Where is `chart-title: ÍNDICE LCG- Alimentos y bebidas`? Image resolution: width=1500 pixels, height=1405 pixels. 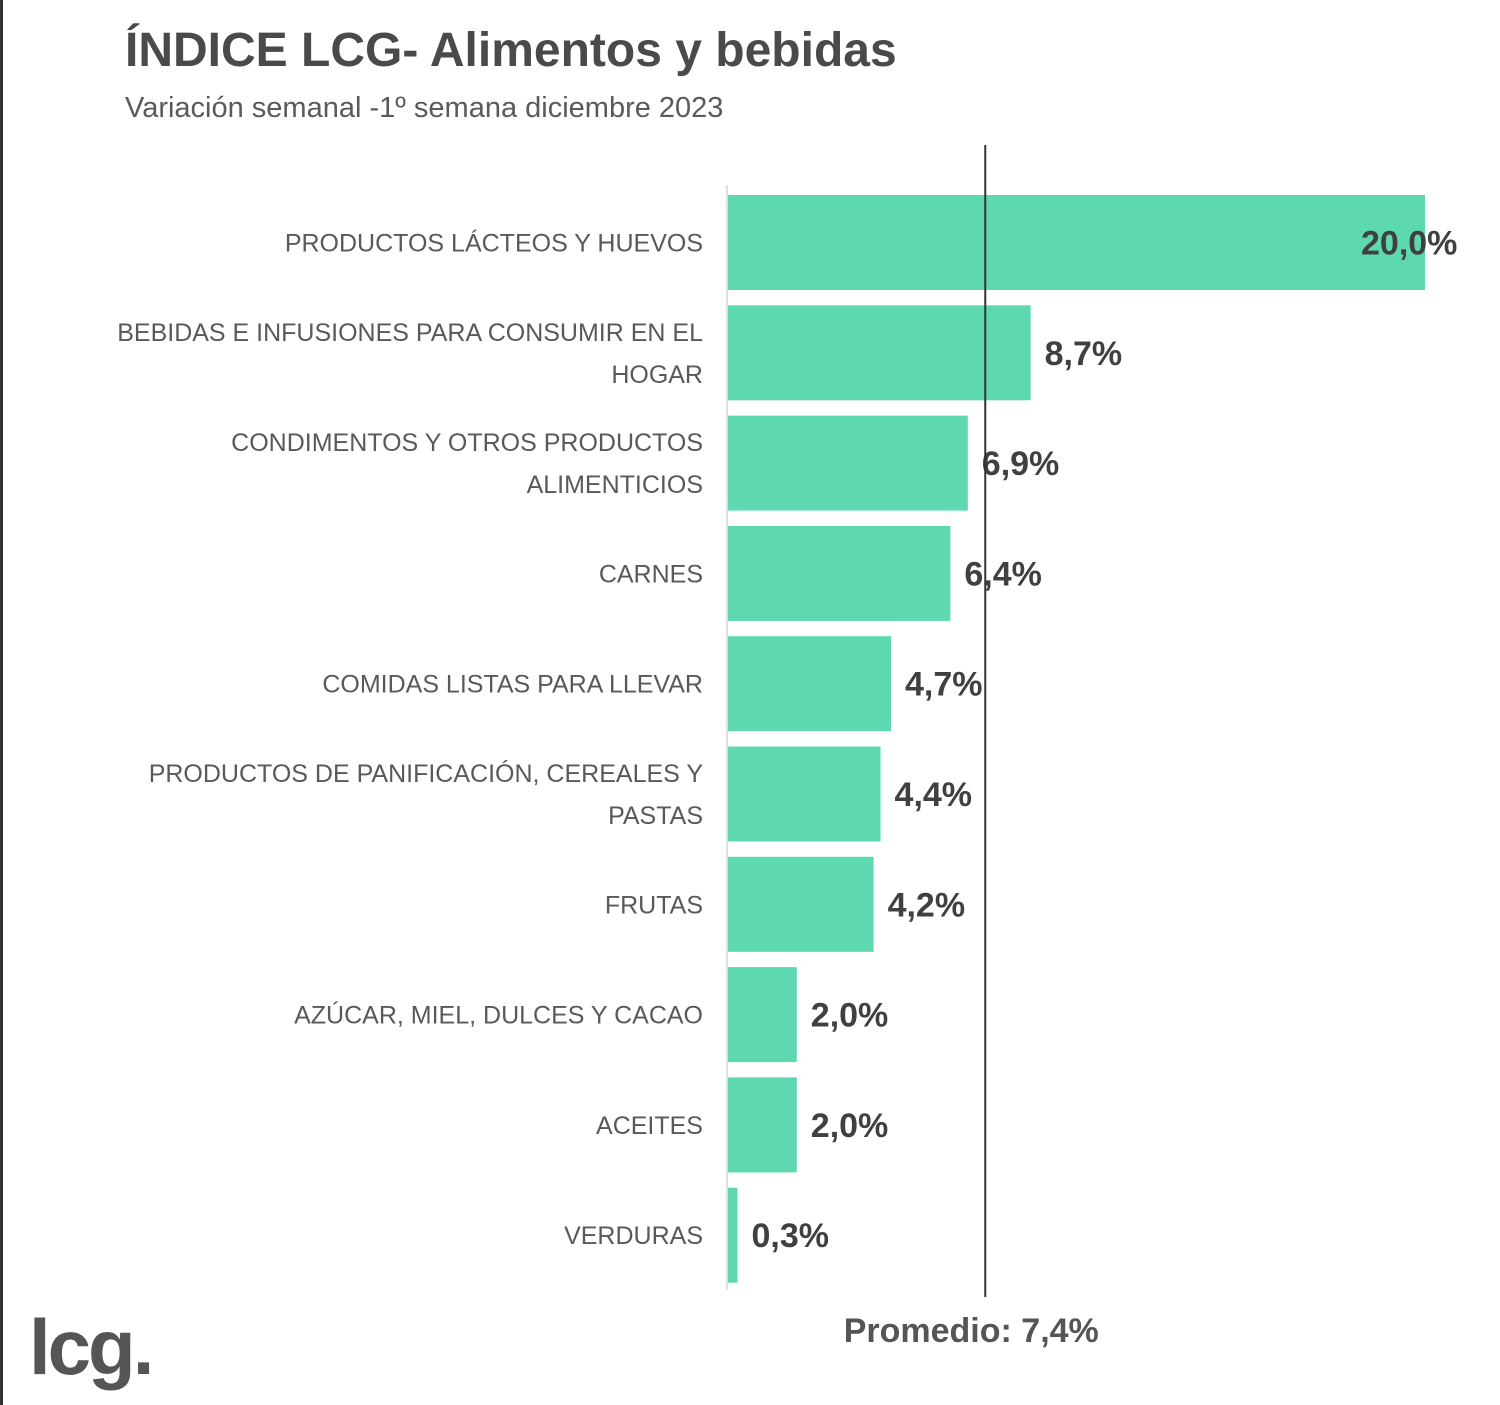 chart-title: ÍNDICE LCG- Alimentos y bebidas is located at coordinates (511, 50).